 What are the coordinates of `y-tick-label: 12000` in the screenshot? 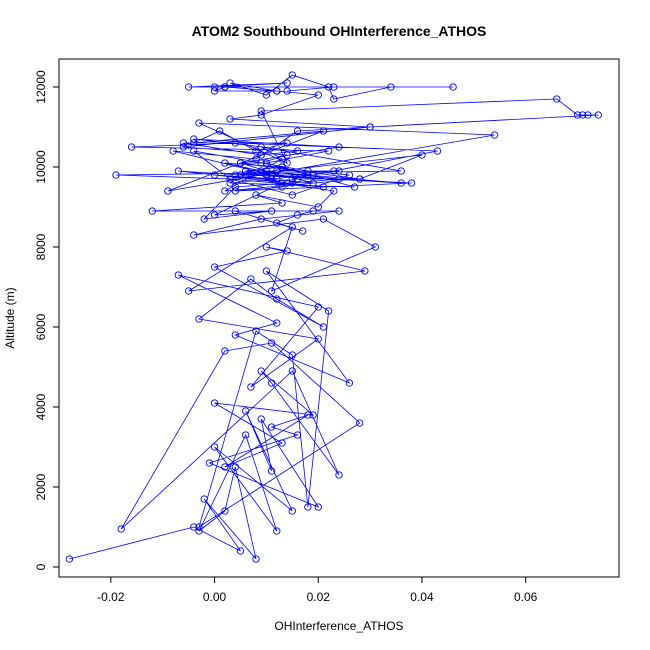 It's located at (41, 87).